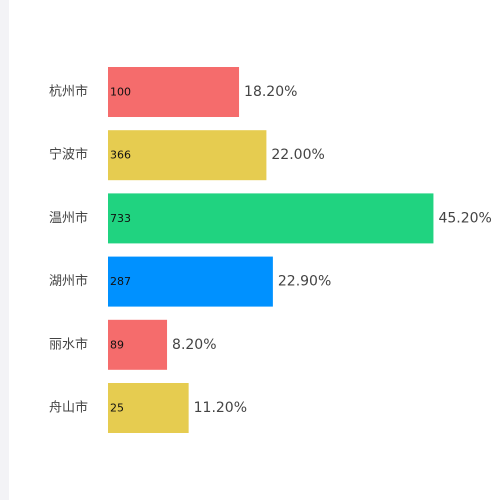  What do you see at coordinates (120, 155) in the screenshot?
I see `bar-value-label: 366` at bounding box center [120, 155].